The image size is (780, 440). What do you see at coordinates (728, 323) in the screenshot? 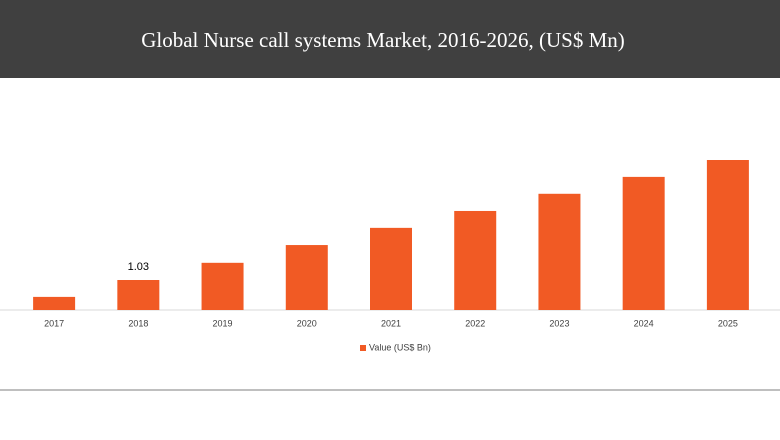
I see `x-tick-label: 2025` at bounding box center [728, 323].